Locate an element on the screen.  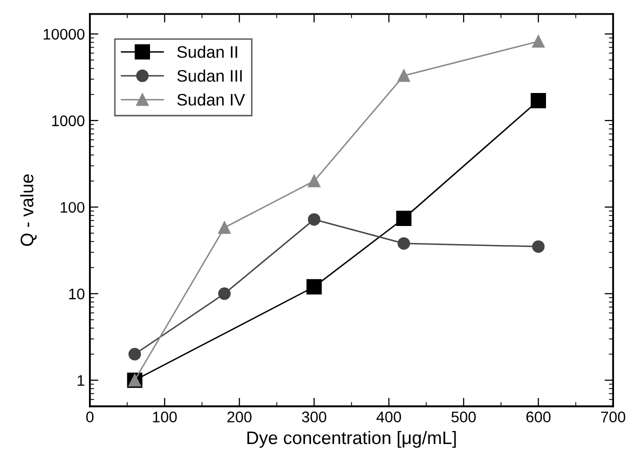
y-tick-label: 1 is located at coordinates (81, 380).